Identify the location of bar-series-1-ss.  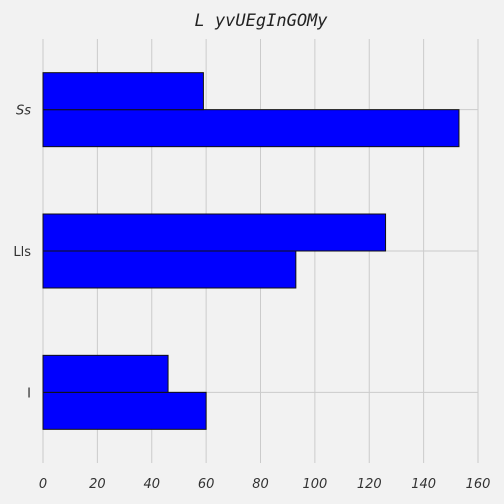
(251, 128).